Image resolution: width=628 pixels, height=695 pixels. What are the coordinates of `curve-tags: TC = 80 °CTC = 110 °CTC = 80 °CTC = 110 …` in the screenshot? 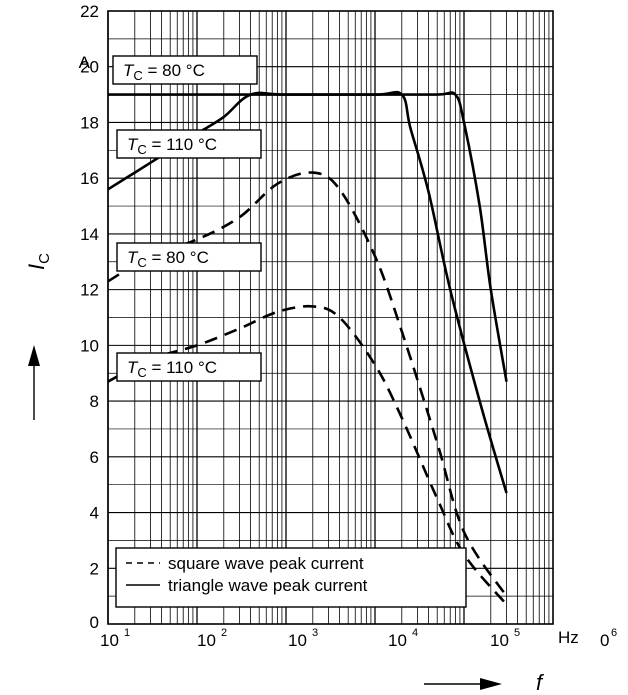 It's located at (187, 218).